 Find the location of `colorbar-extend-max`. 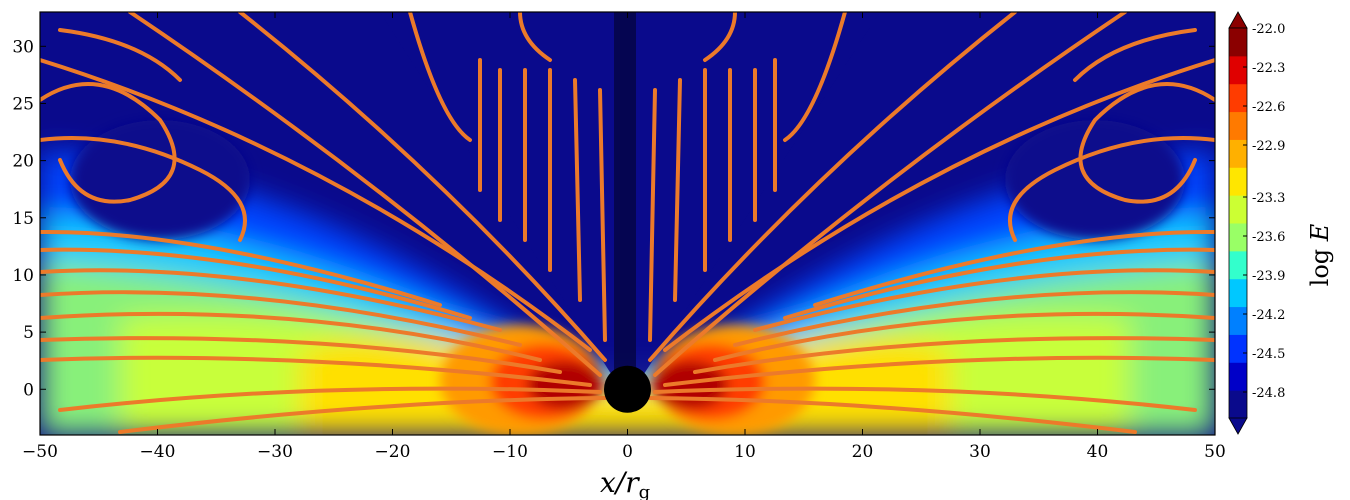

colorbar-extend-max is located at coordinates (1238, 20).